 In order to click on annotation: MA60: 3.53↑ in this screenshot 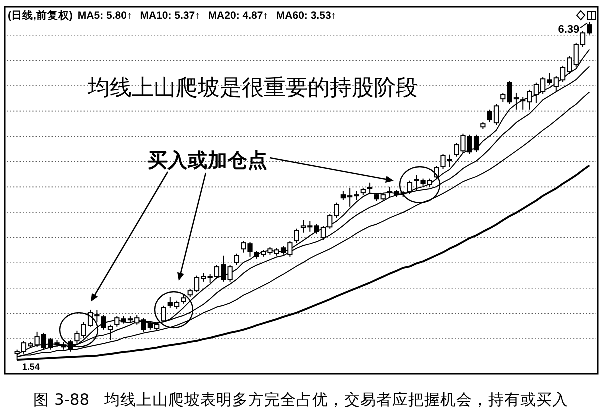, I will do `click(306, 16)`.